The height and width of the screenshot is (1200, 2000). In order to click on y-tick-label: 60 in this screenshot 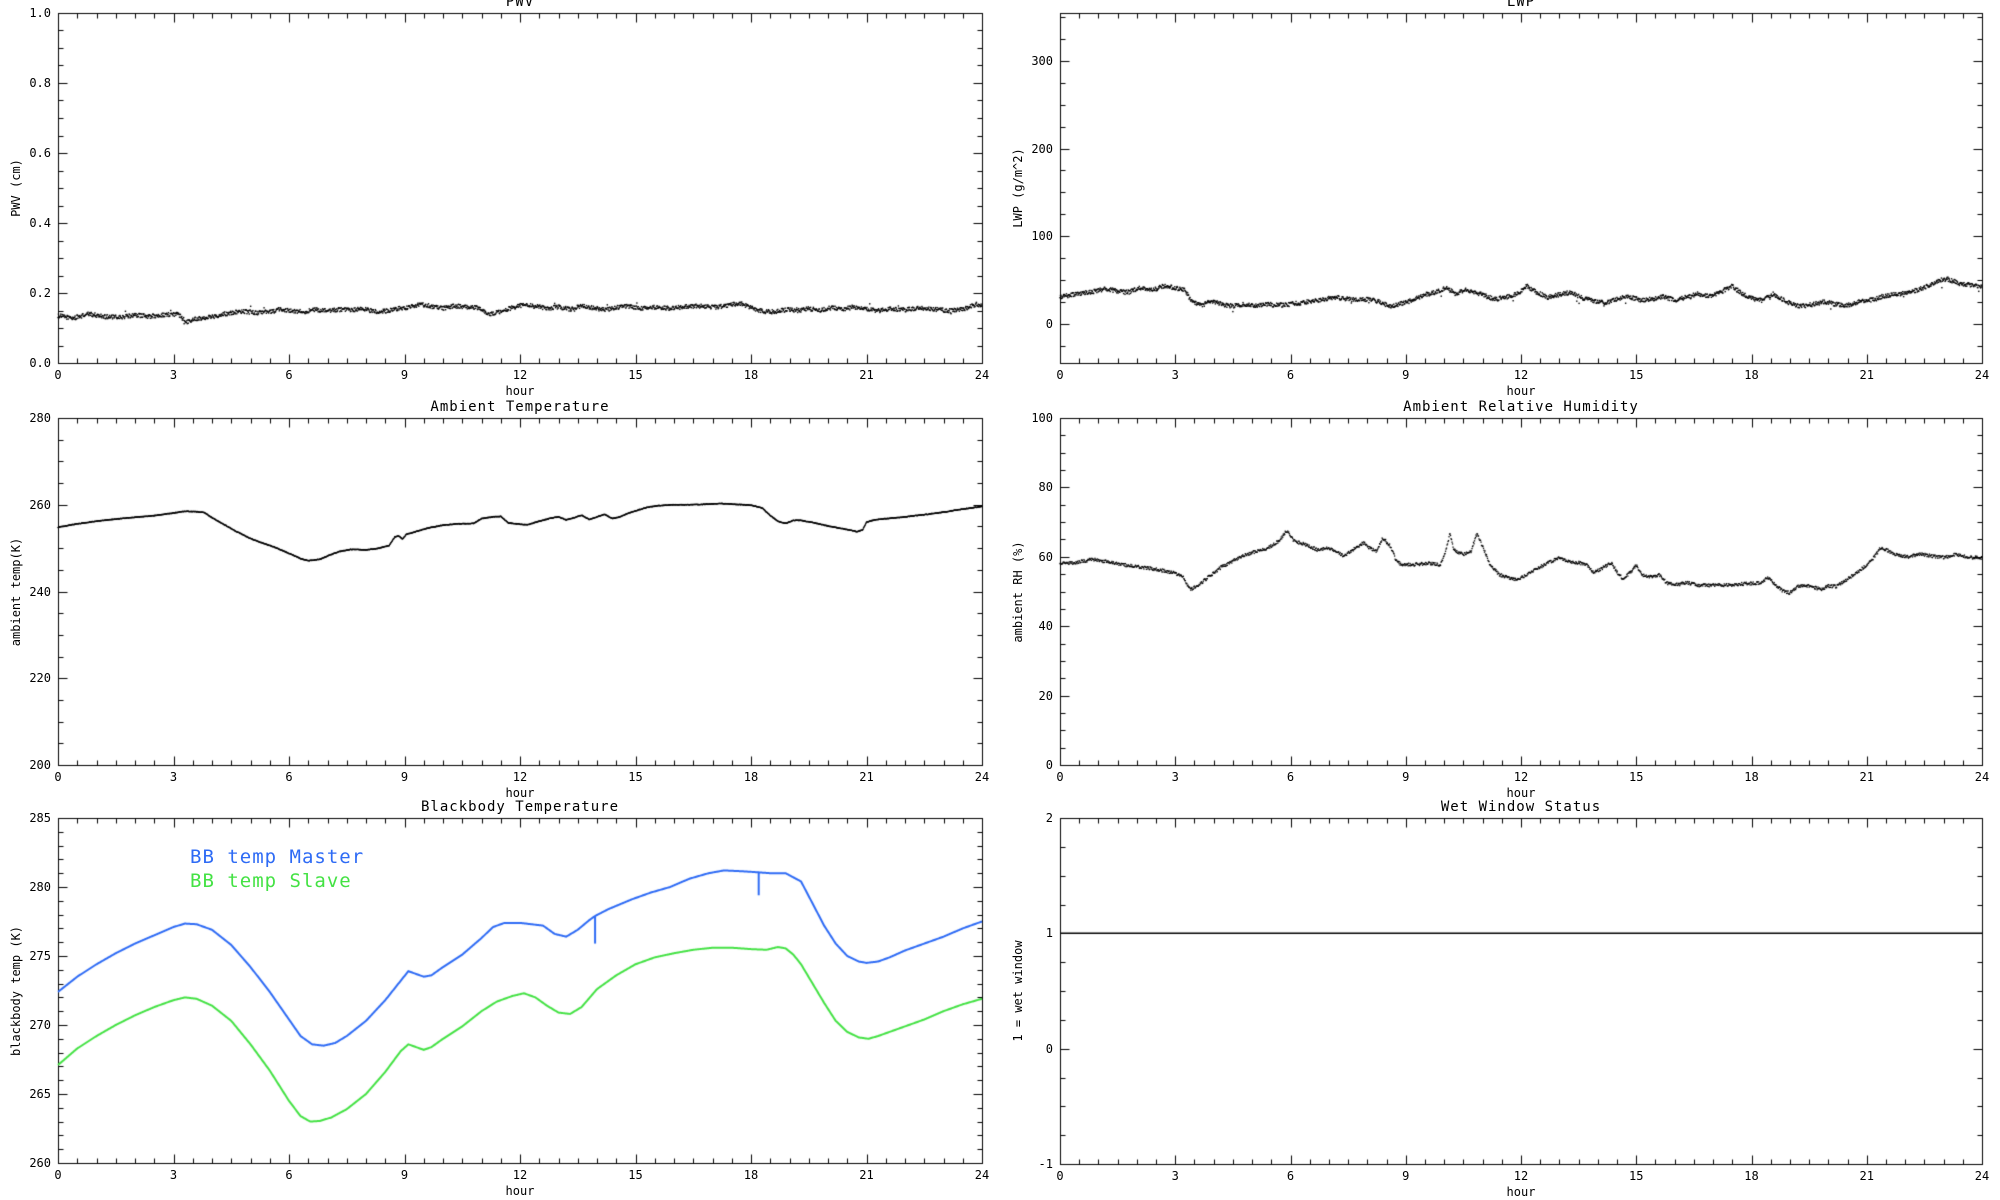, I will do `click(1045, 556)`.